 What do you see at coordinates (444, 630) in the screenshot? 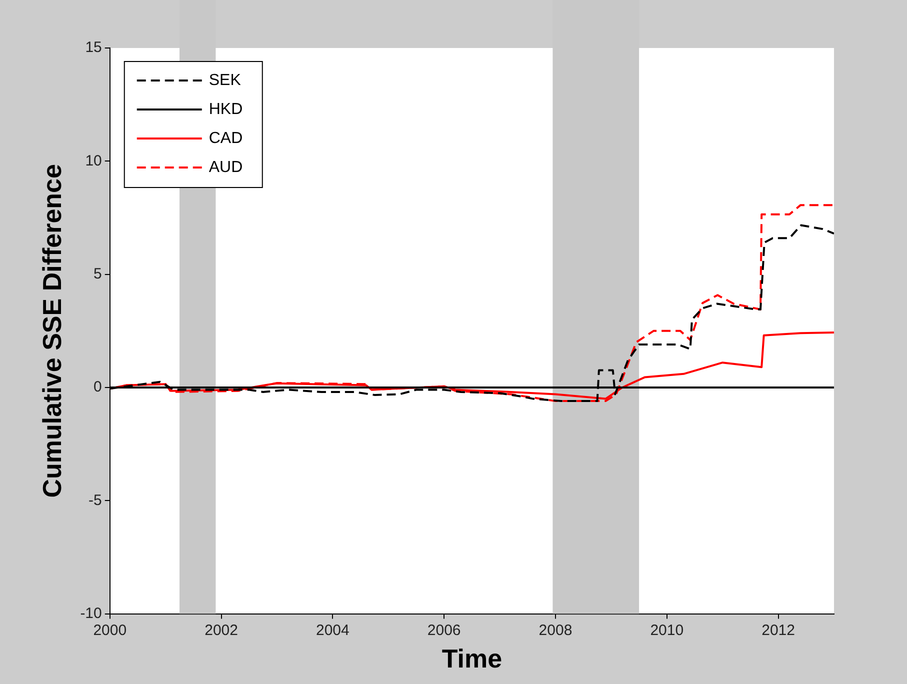
I see `x-tick-label: 2006` at bounding box center [444, 630].